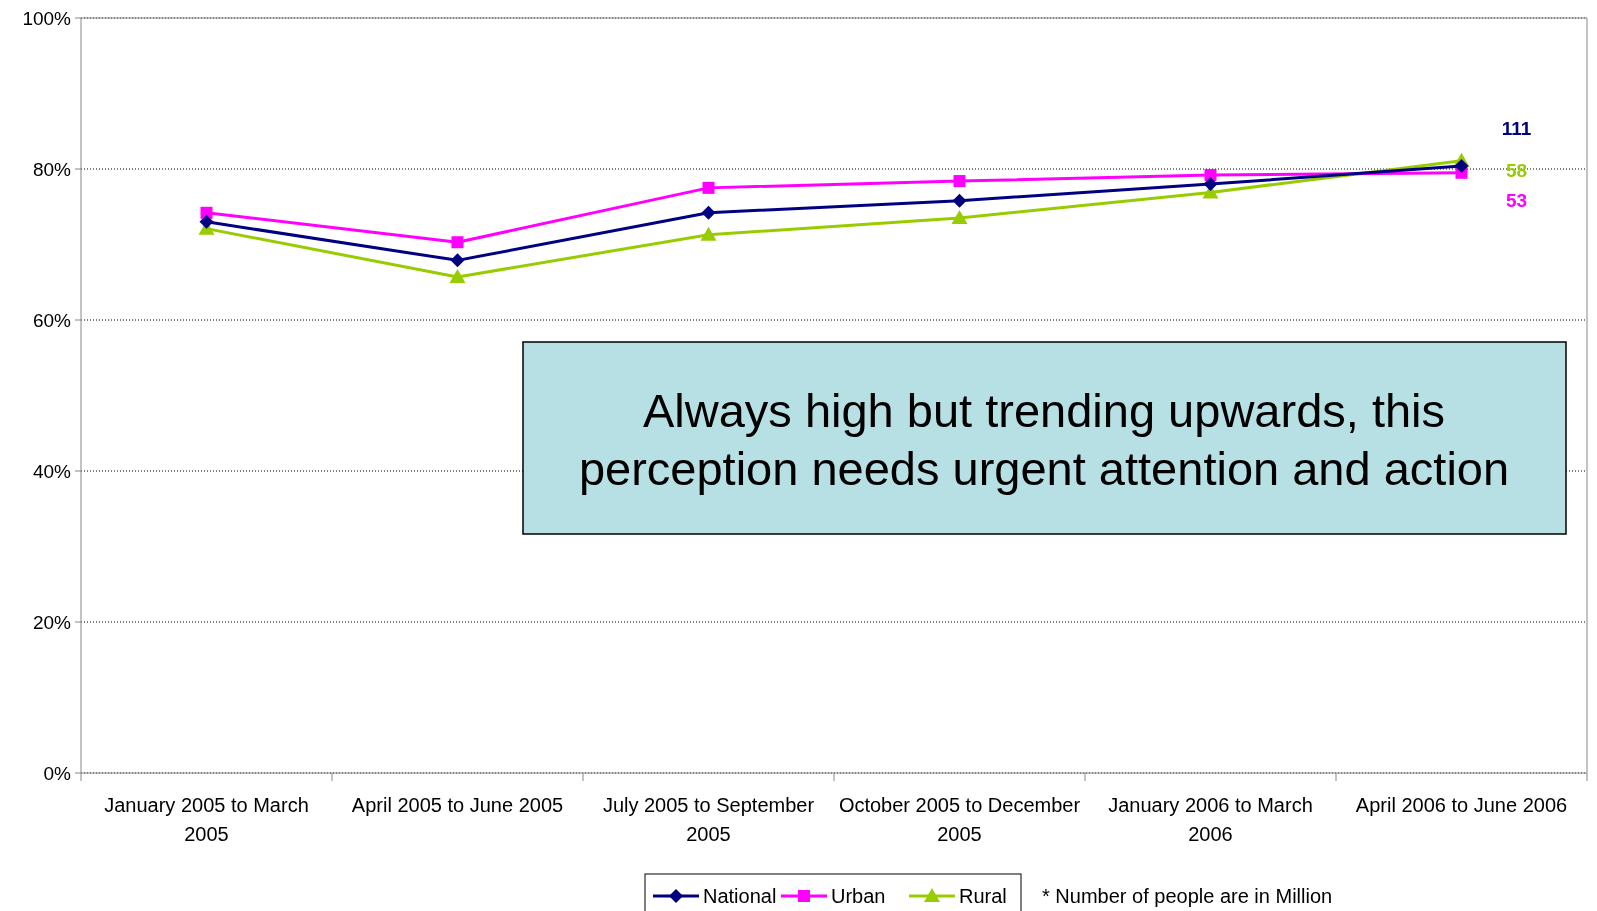 This screenshot has width=1597, height=911. I want to click on legend-label: Rural, so click(983, 896).